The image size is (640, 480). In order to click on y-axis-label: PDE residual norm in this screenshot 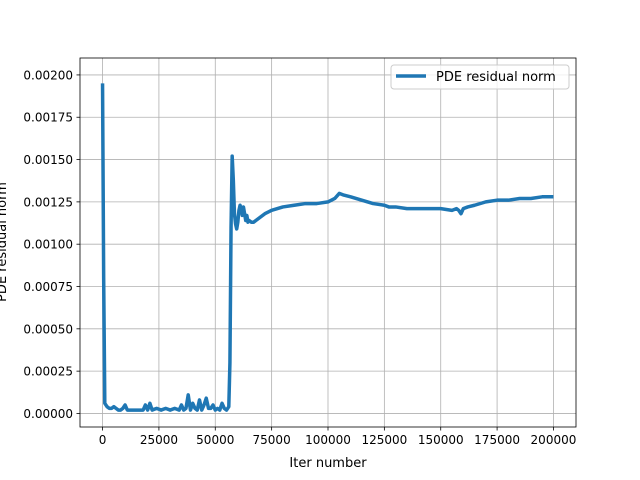, I will do `click(5, 242)`.